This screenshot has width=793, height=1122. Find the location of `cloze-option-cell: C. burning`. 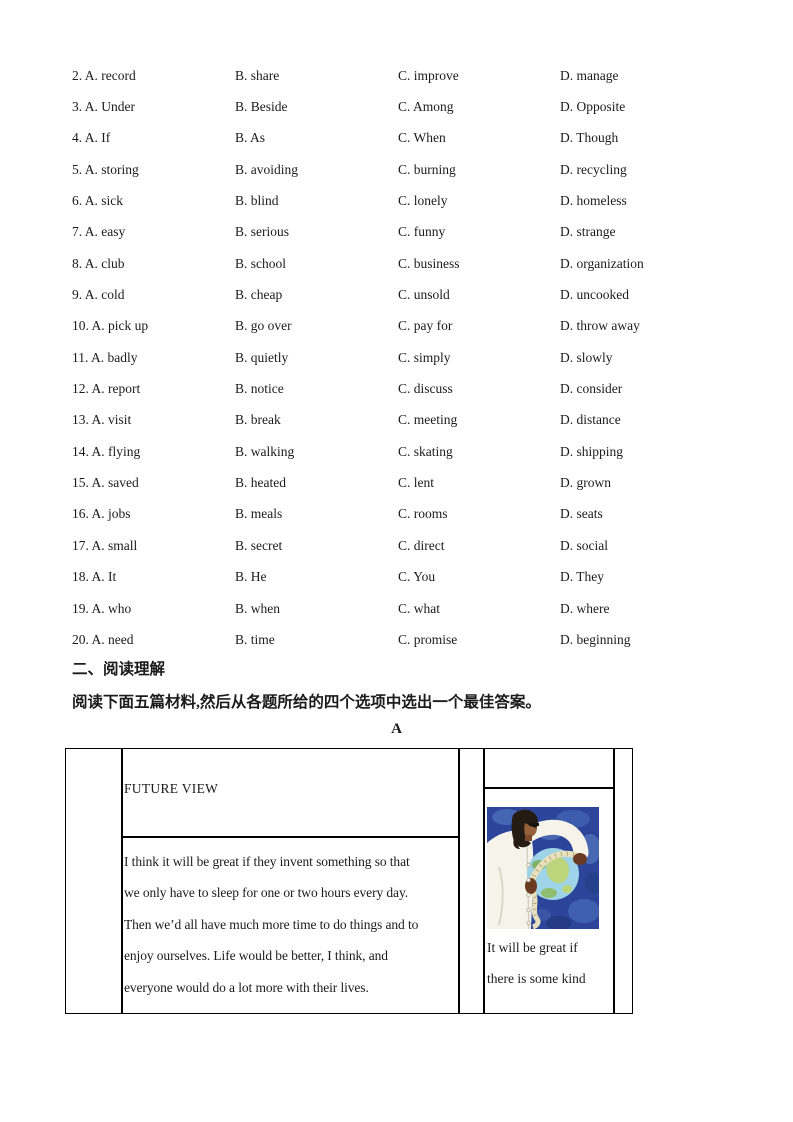

cloze-option-cell: C. burning is located at coordinates (427, 169).